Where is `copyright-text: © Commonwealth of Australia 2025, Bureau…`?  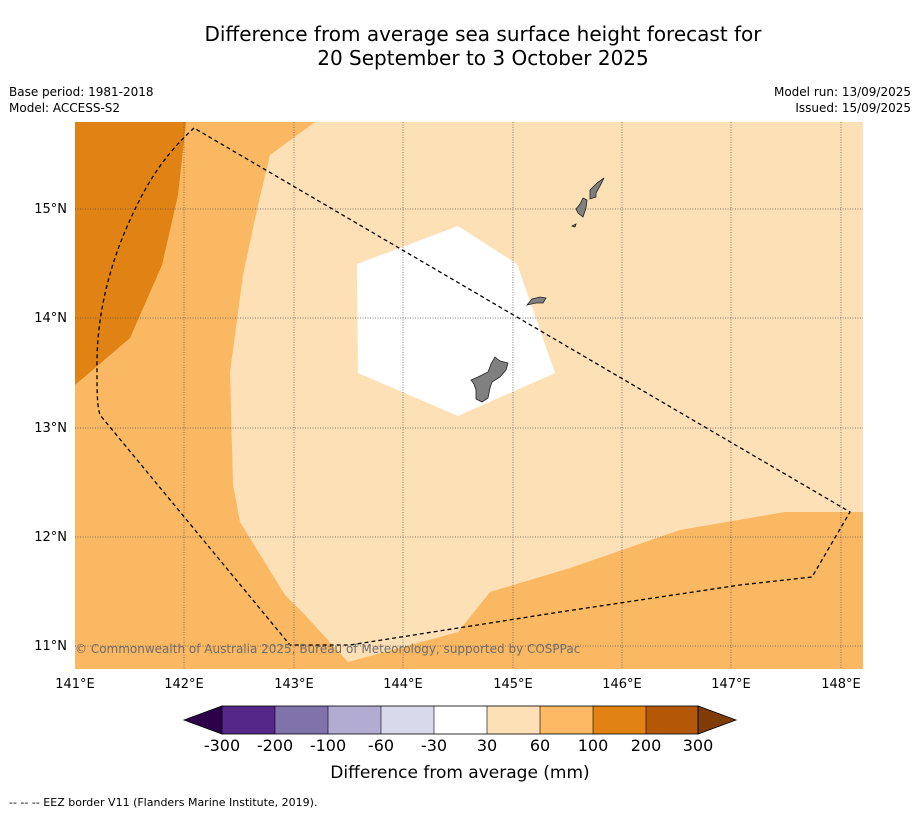 copyright-text: © Commonwealth of Australia 2025, Bureau… is located at coordinates (327, 649).